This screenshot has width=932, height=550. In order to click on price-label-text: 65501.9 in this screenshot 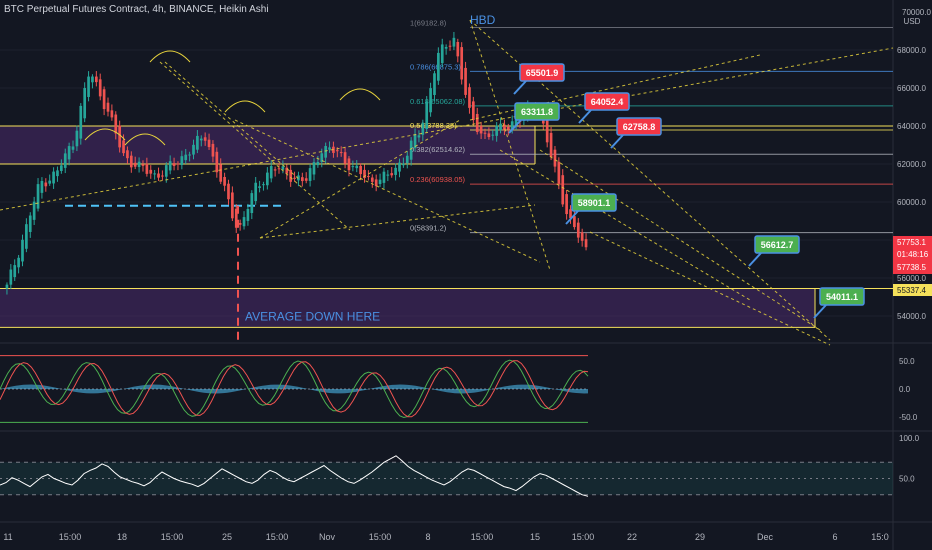, I will do `click(542, 73)`.